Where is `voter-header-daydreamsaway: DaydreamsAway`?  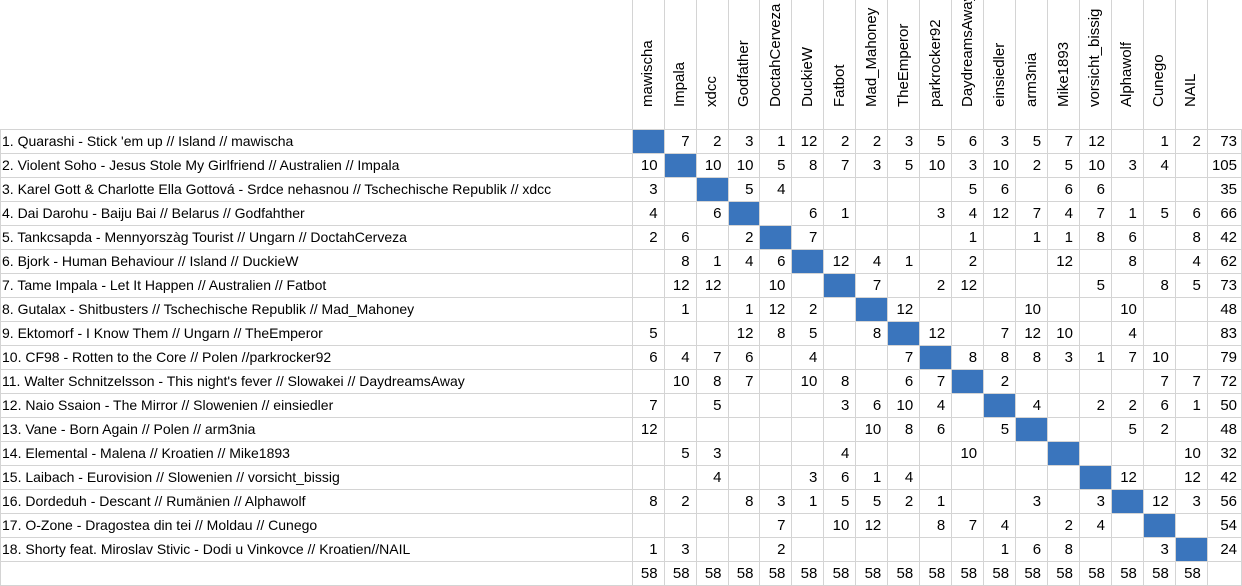
voter-header-daydreamsaway: DaydreamsAway is located at coordinates (968, 65).